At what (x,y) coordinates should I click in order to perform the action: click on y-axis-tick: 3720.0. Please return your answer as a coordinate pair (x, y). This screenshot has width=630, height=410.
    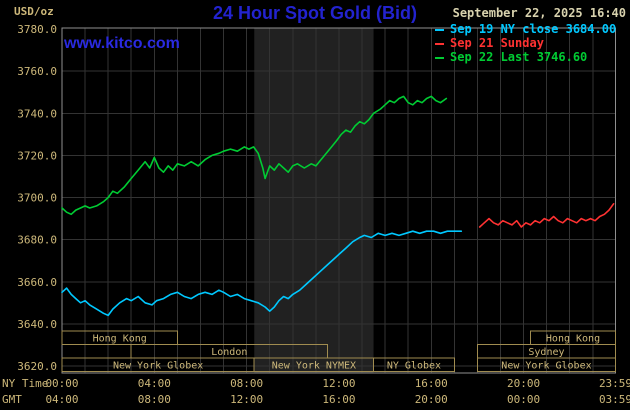
    Looking at the image, I should click on (37, 155).